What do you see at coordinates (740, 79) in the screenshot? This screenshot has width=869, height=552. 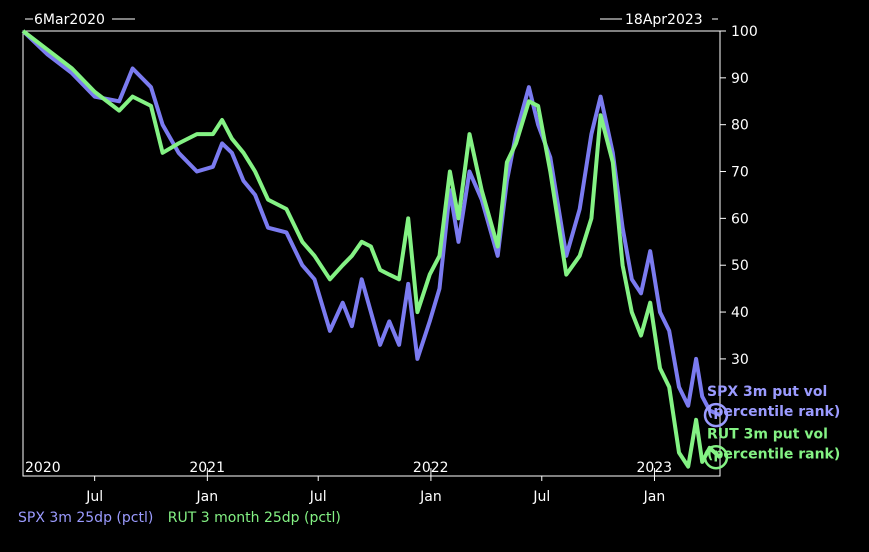 I see `y-tick-label: 90` at bounding box center [740, 79].